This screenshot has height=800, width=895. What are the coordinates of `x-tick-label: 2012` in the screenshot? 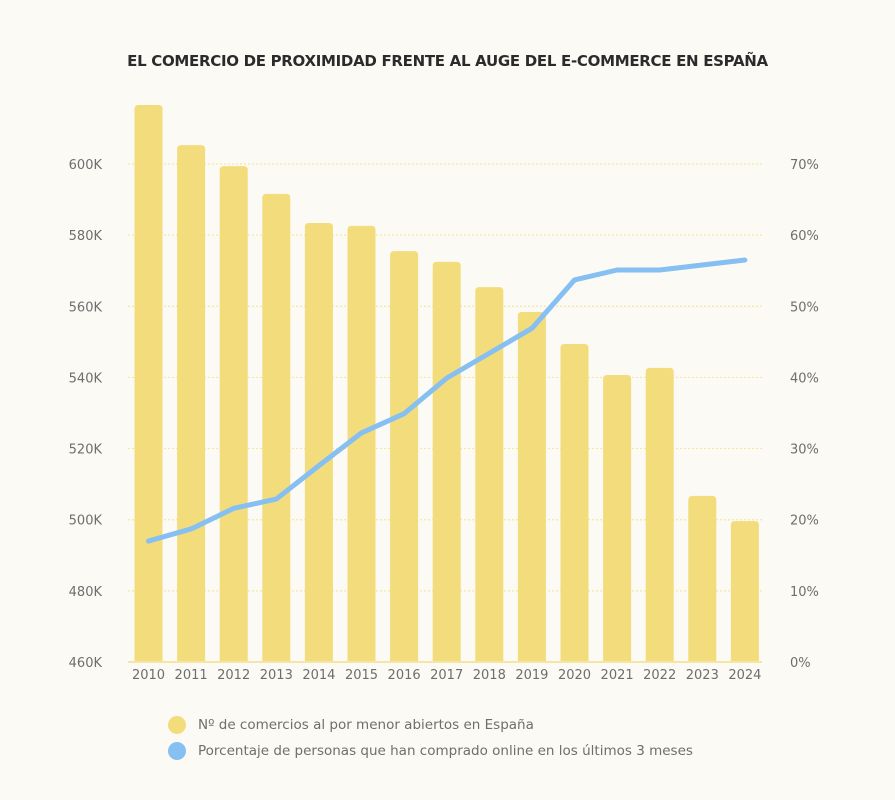 It's located at (233, 675).